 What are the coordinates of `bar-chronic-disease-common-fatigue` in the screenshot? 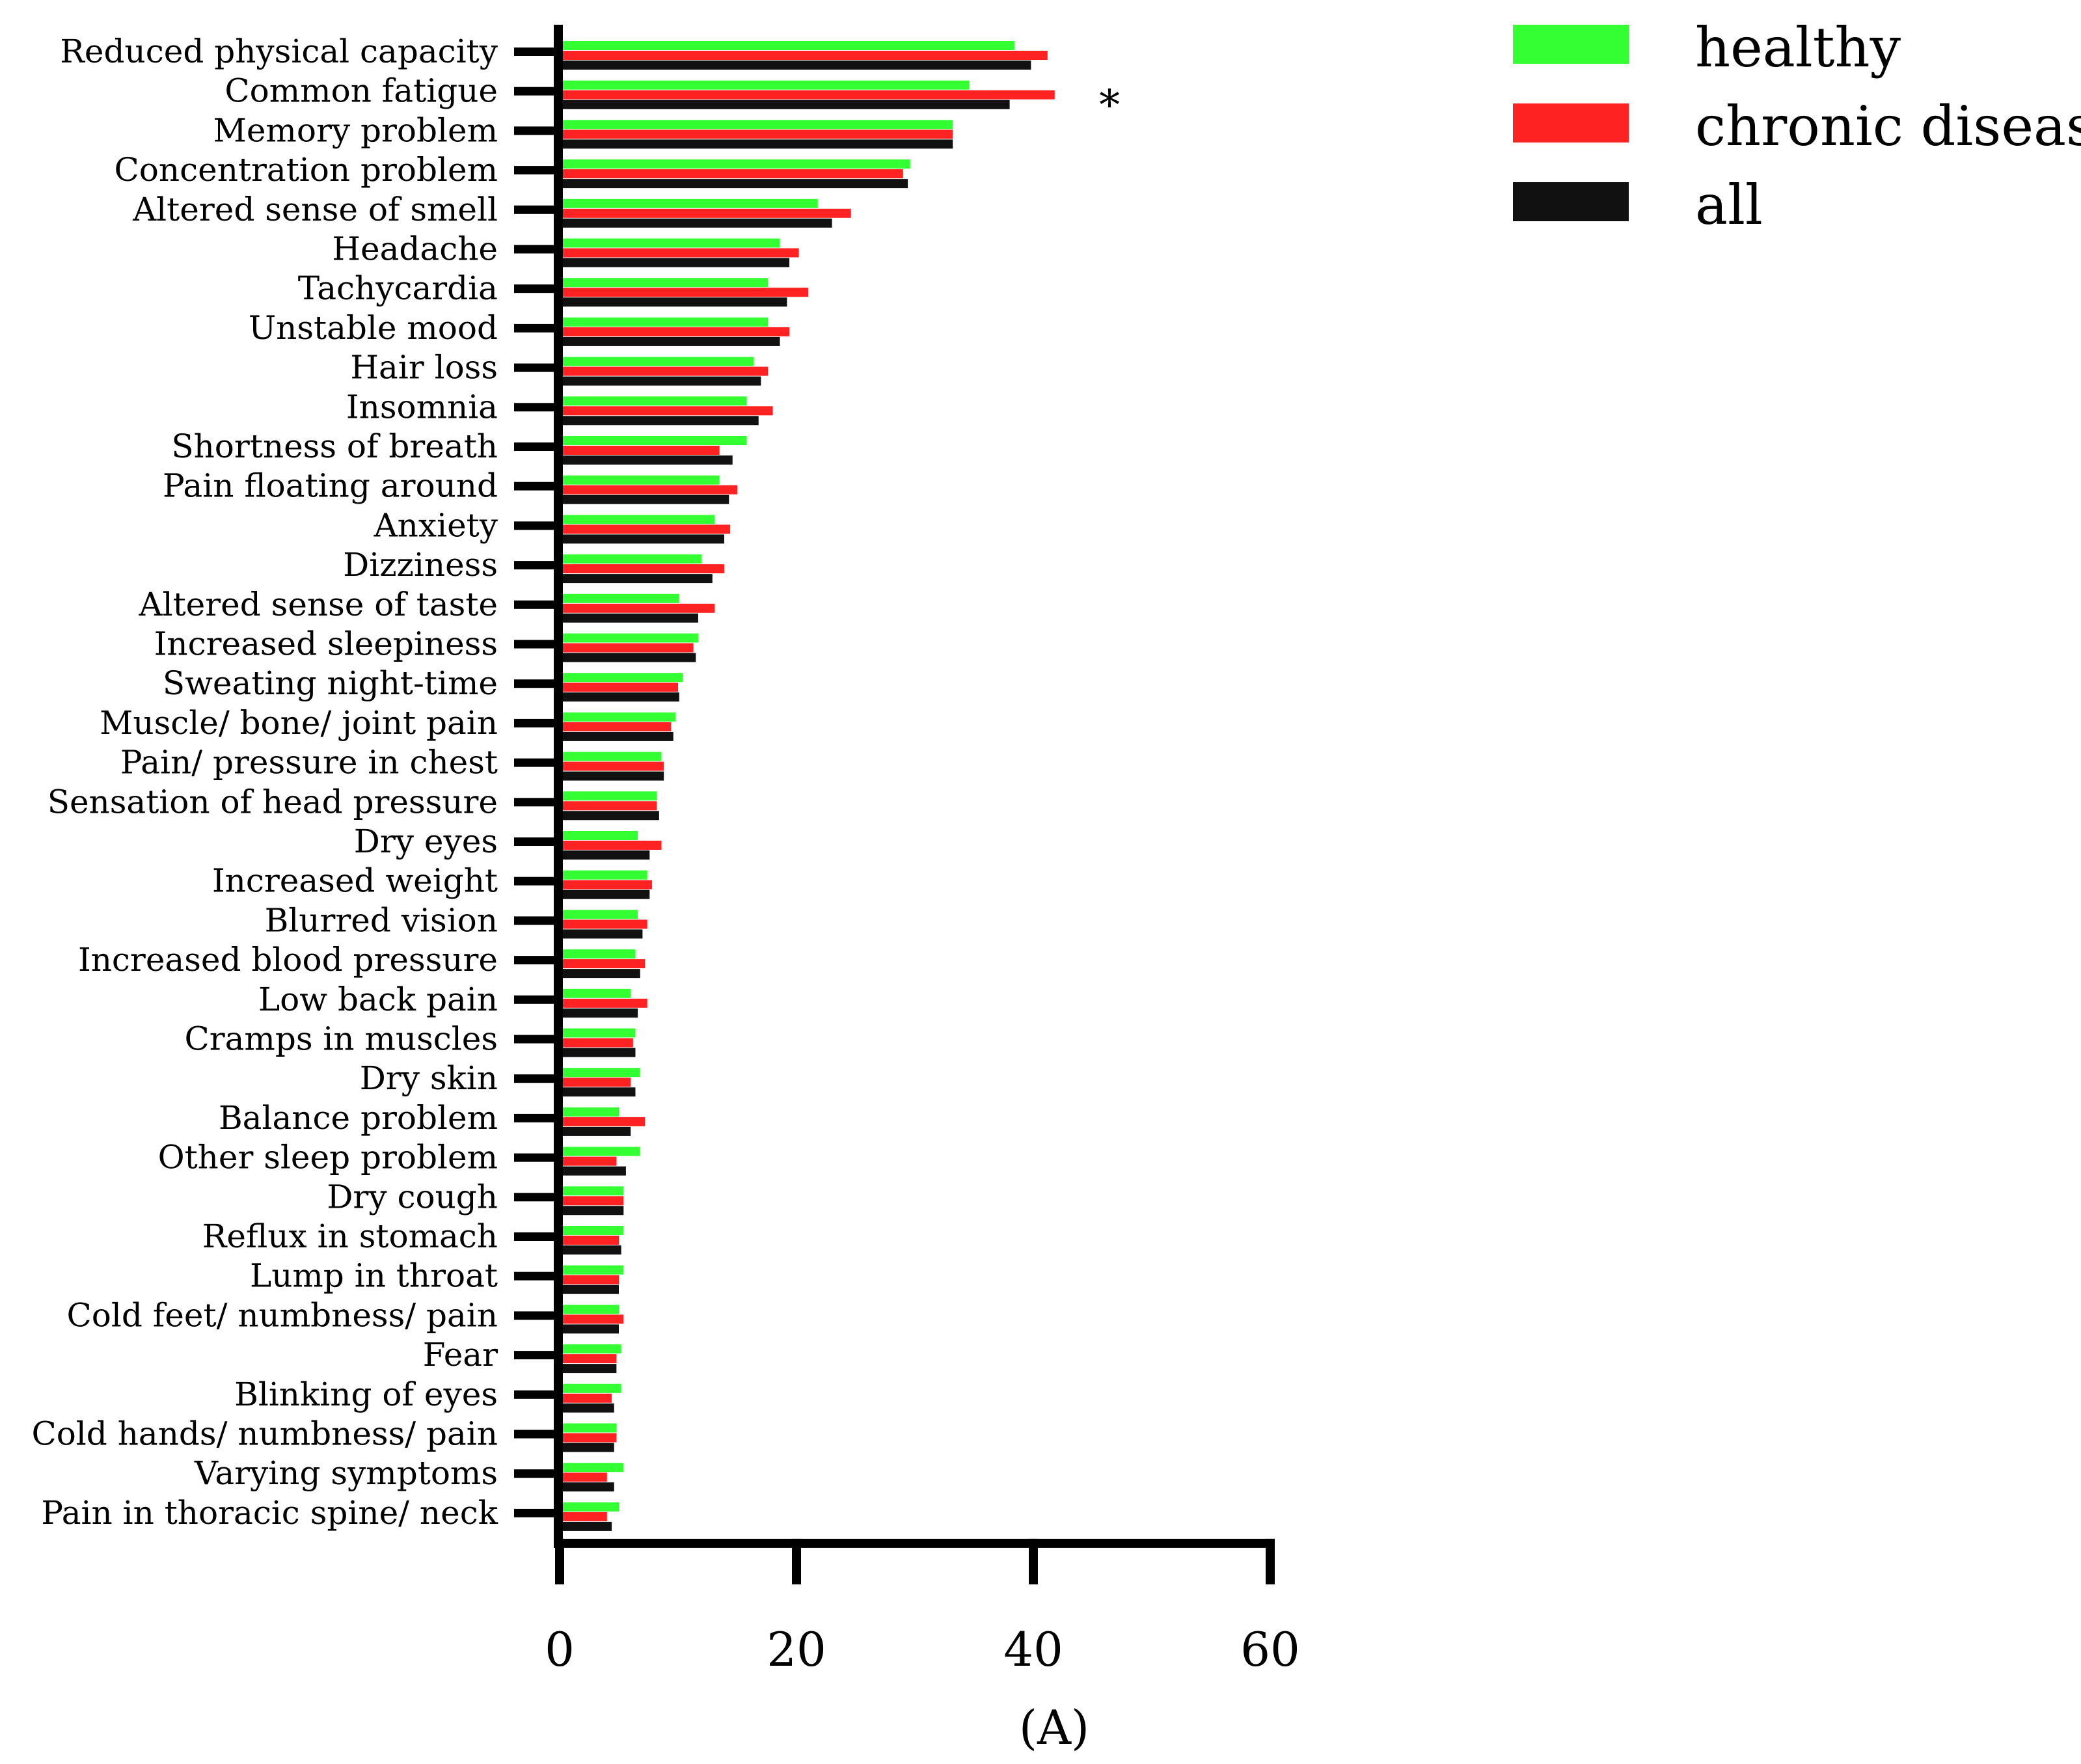 It's located at (807, 95).